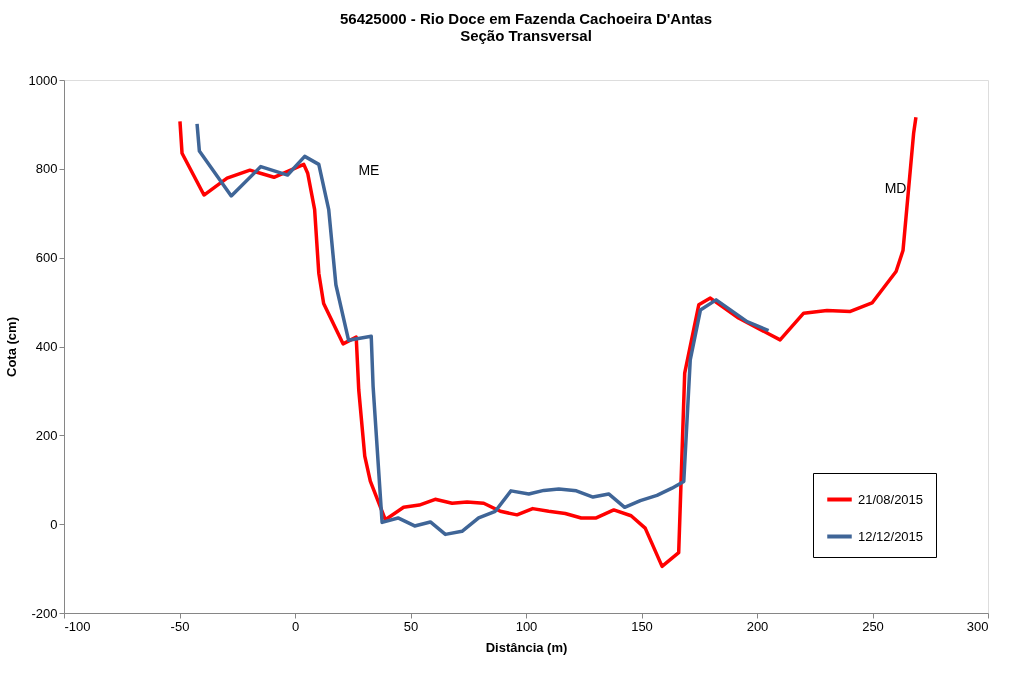 This screenshot has height=677, width=1021. I want to click on legend-label: 21/08/2015, so click(891, 499).